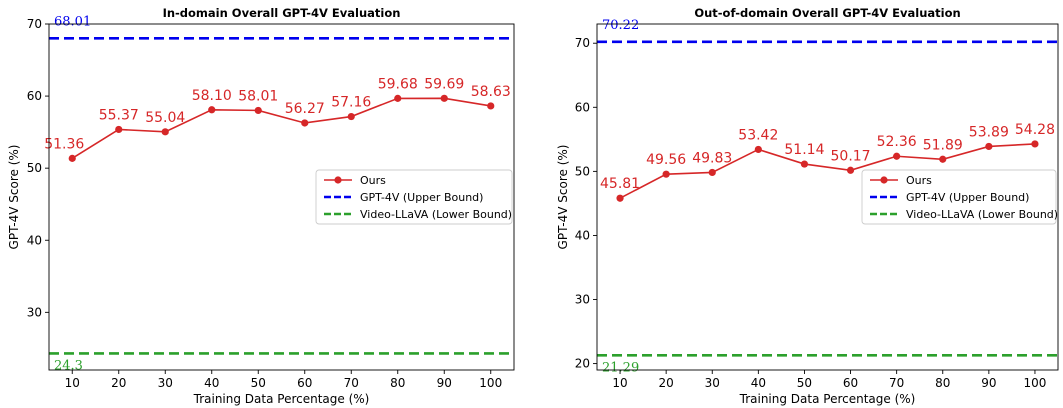  Describe the element at coordinates (758, 135) in the screenshot. I see `data-label: 53.42` at that location.